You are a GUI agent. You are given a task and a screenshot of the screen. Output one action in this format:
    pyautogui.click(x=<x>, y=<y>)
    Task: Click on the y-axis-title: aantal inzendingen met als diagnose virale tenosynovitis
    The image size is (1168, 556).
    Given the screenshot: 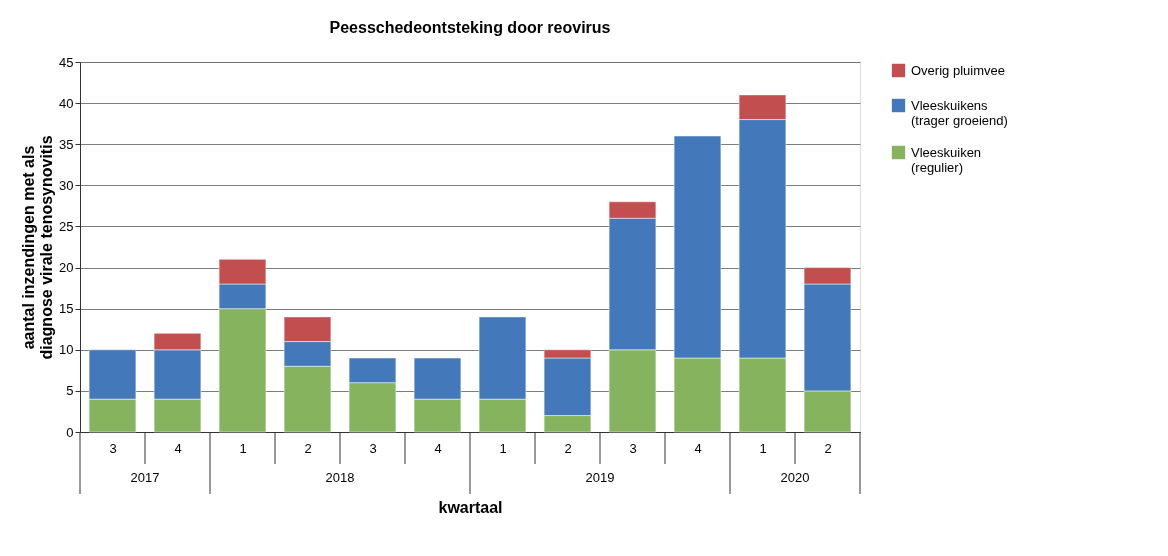 What is the action you would take?
    pyautogui.click(x=38, y=247)
    